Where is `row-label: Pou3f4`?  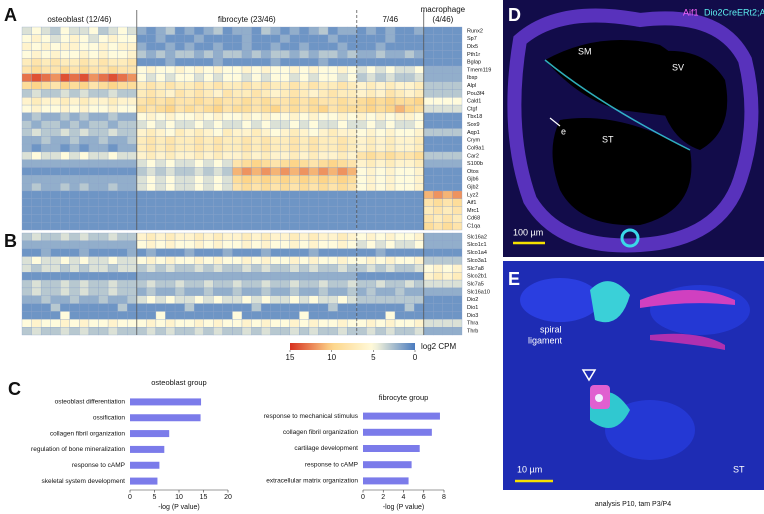
row-label: Pou3f4 is located at coordinates (475, 94).